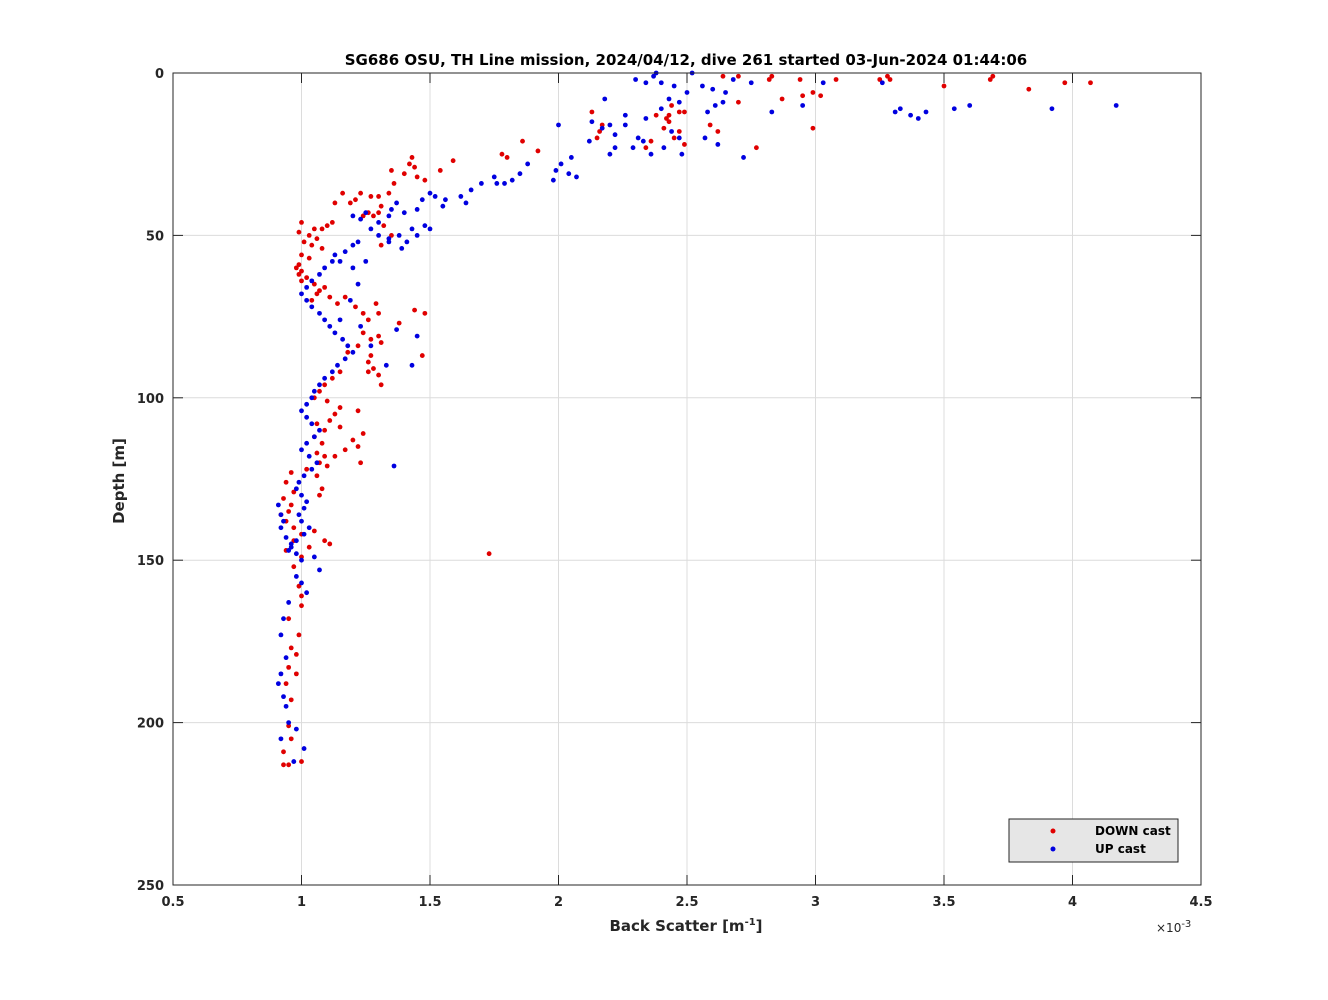 The width and height of the screenshot is (1328, 1000). What do you see at coordinates (155, 236) in the screenshot?
I see `y-tick-label: 50` at bounding box center [155, 236].